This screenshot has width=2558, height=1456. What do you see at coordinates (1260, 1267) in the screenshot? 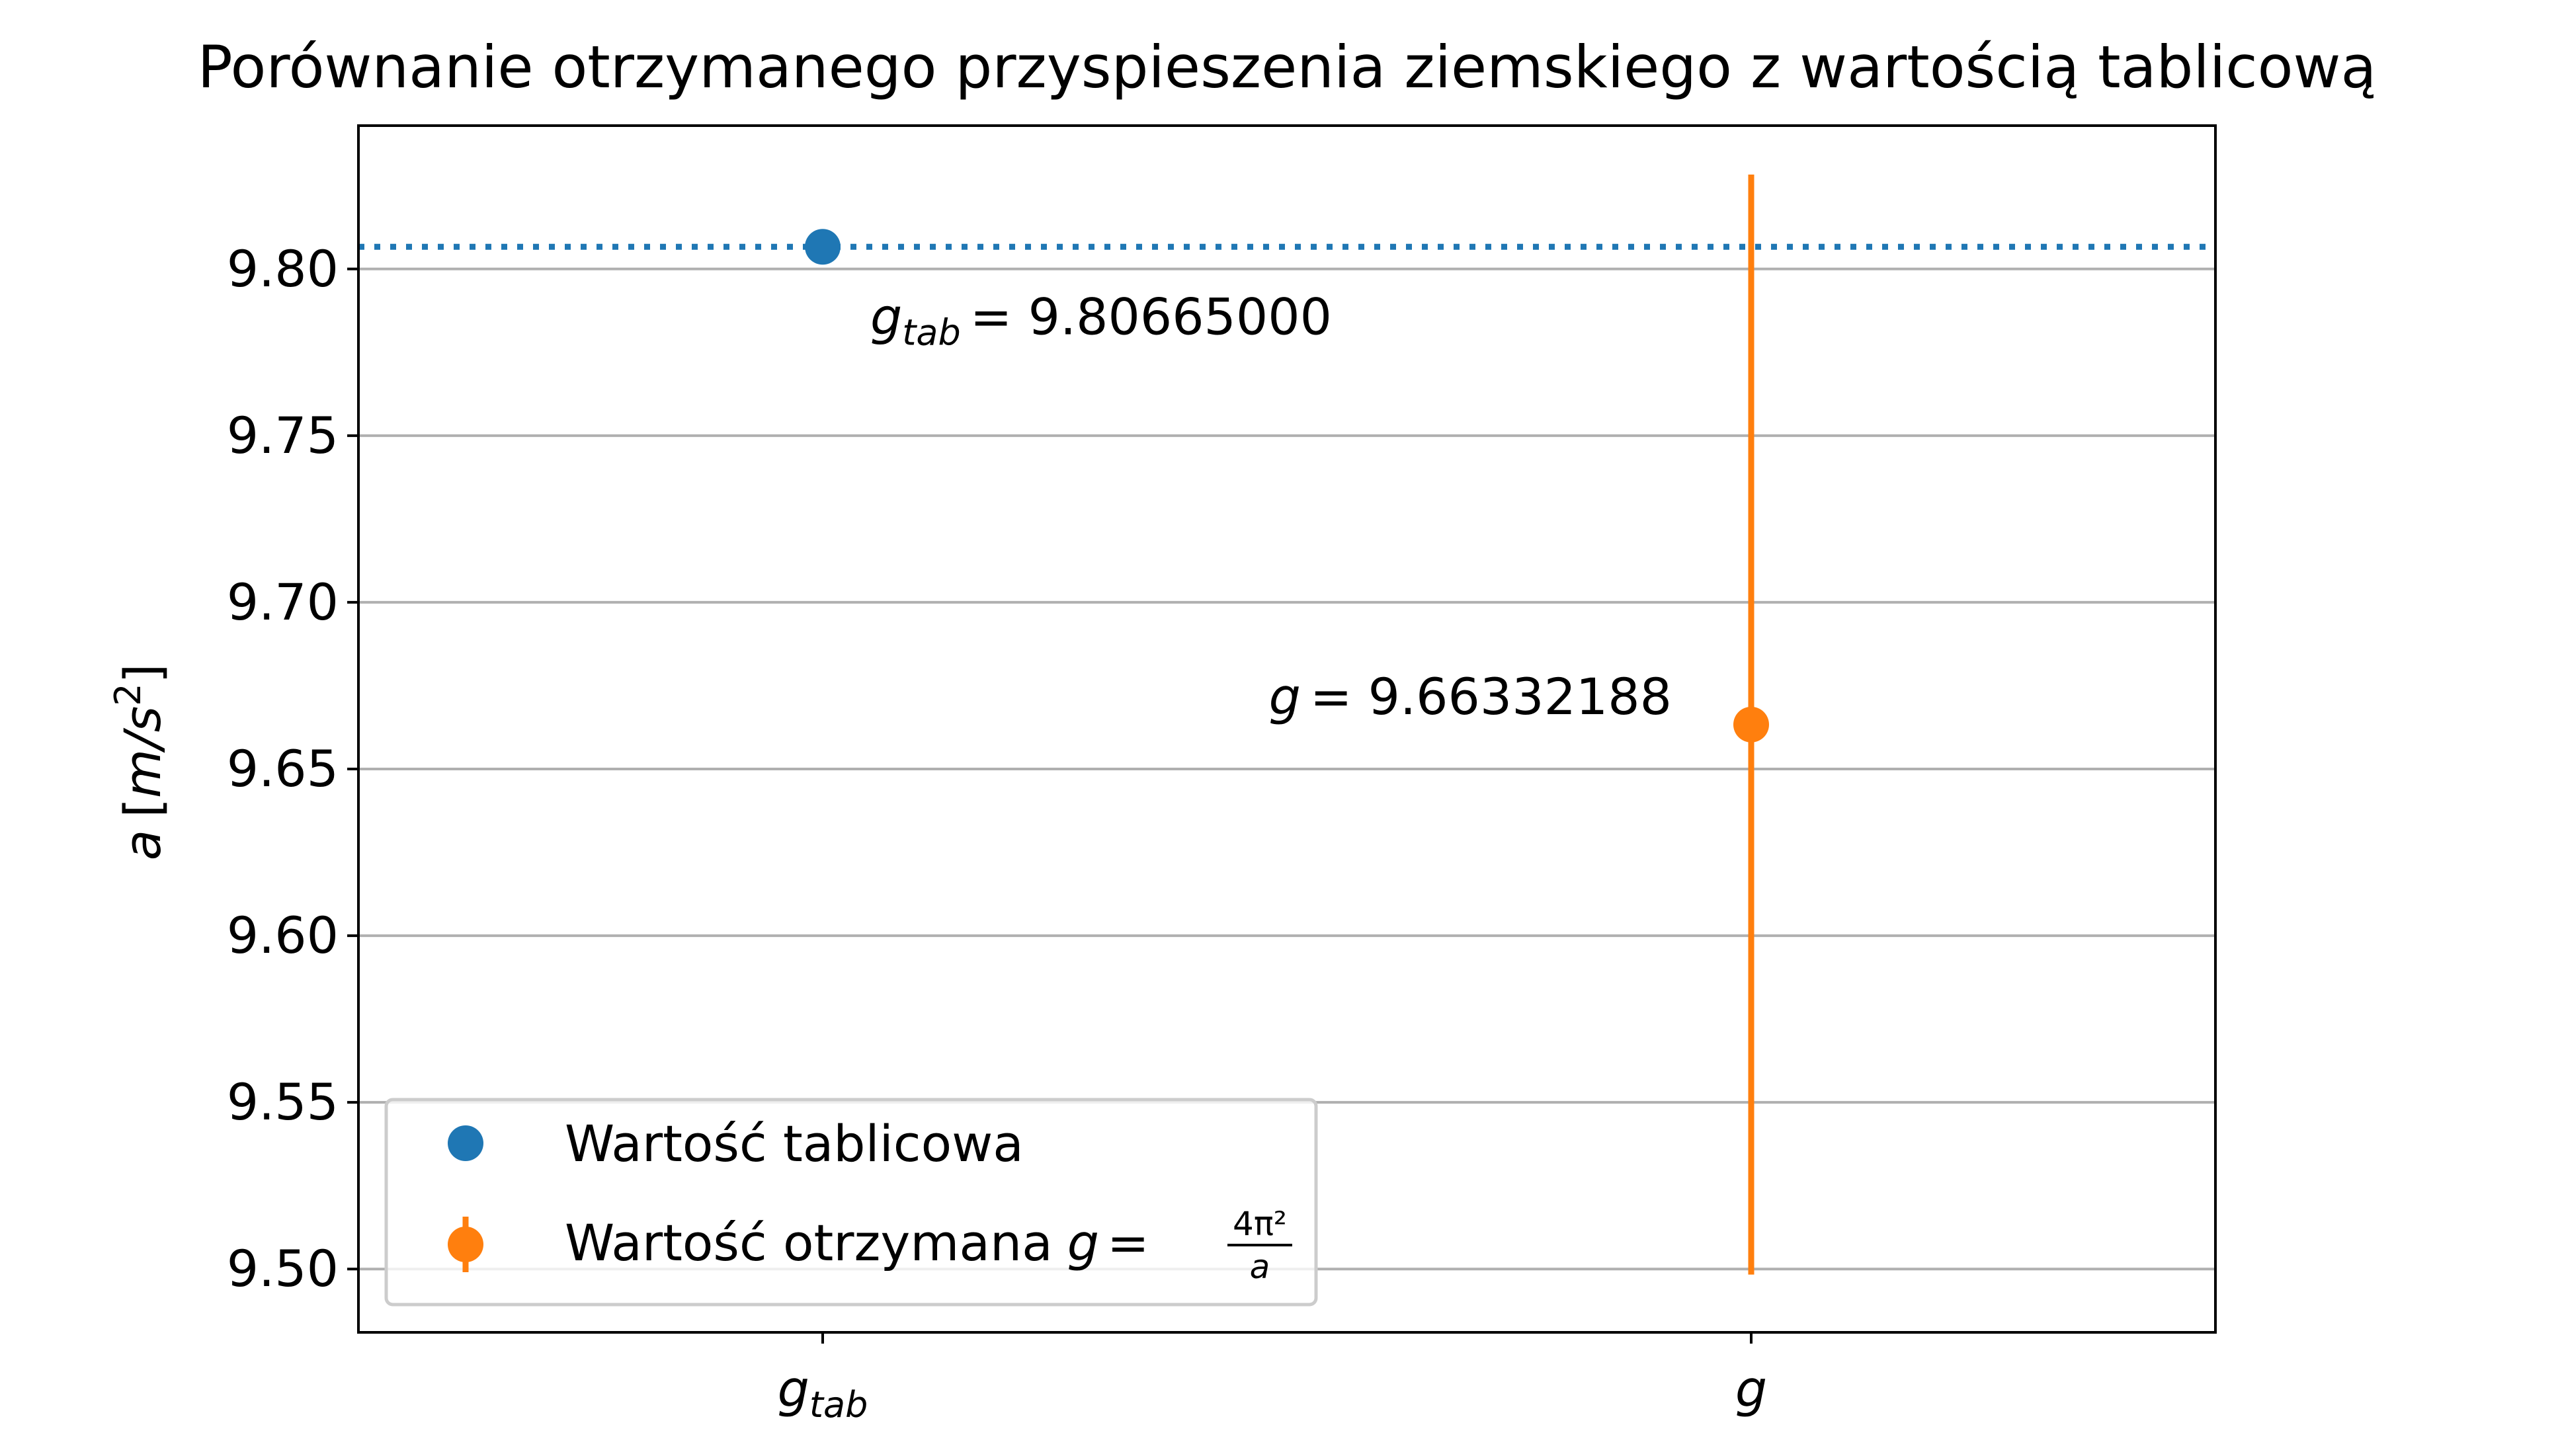
I see `legend-formula-denominator: a` at bounding box center [1260, 1267].